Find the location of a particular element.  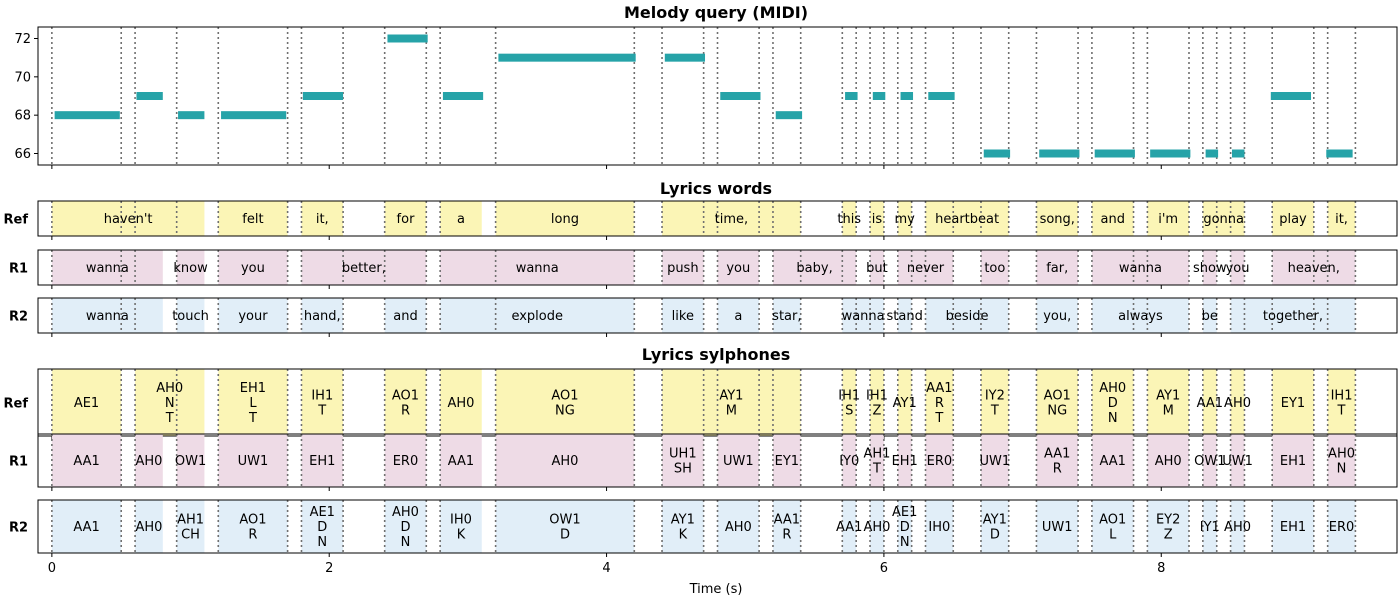

segment-label: this is located at coordinates (849, 219).